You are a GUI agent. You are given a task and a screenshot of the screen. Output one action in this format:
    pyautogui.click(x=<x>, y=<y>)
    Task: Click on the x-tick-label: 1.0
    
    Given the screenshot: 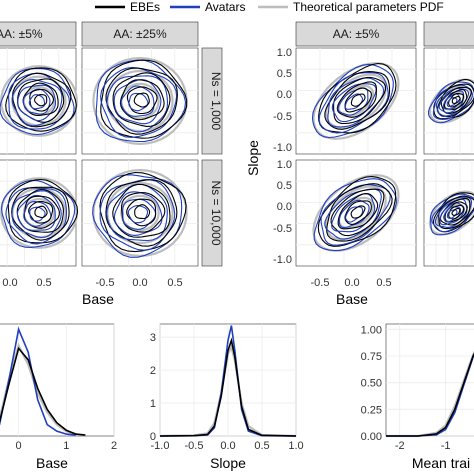 What is the action you would take?
    pyautogui.click(x=295, y=446)
    